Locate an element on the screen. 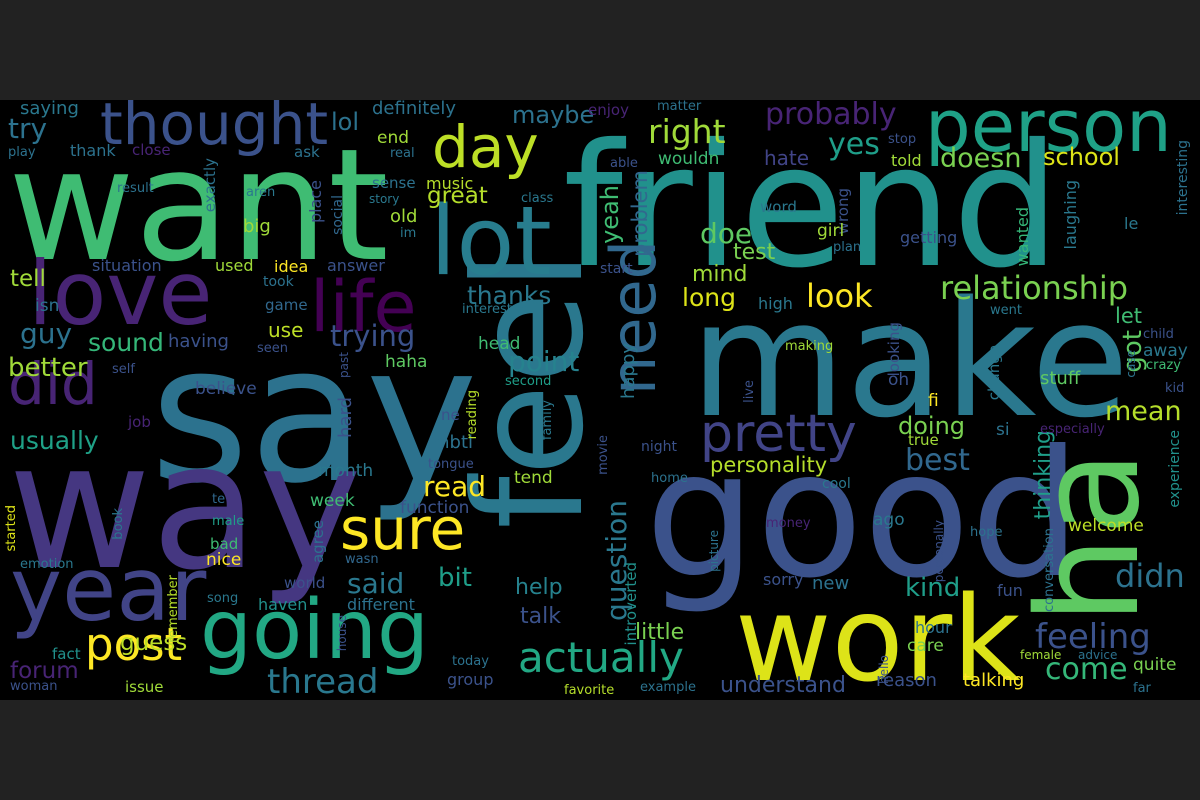 Image resolution: width=1200 pixels, height=800 pixels. word-thank: thank is located at coordinates (93, 150).